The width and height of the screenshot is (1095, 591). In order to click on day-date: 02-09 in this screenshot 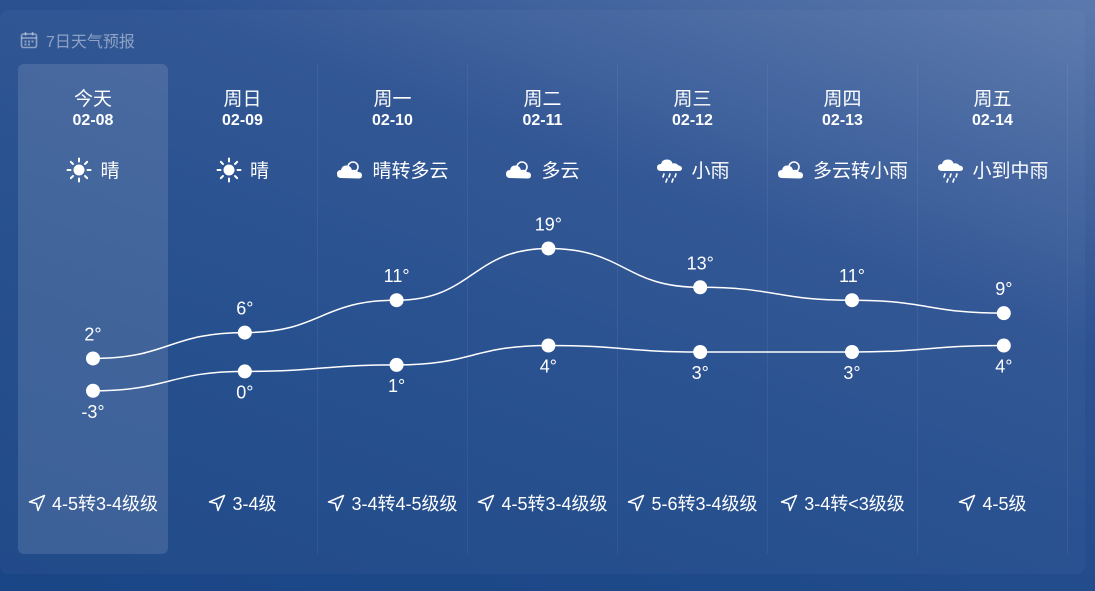, I will do `click(242, 120)`.